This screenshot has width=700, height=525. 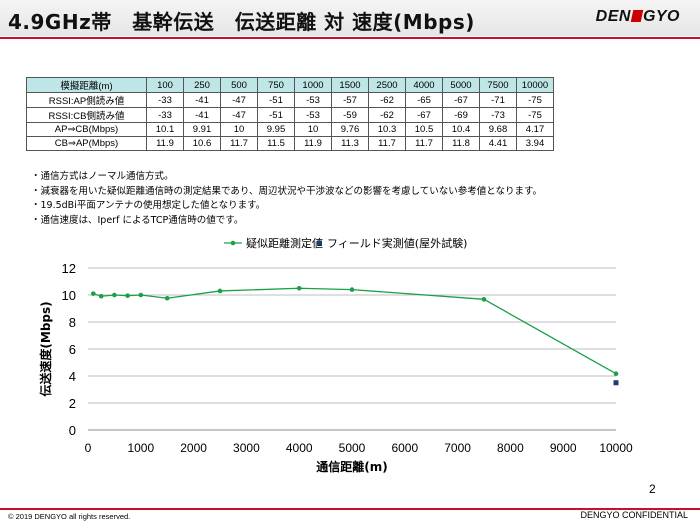 I want to click on table-header-label: 模擬距離(m), so click(x=86, y=85).